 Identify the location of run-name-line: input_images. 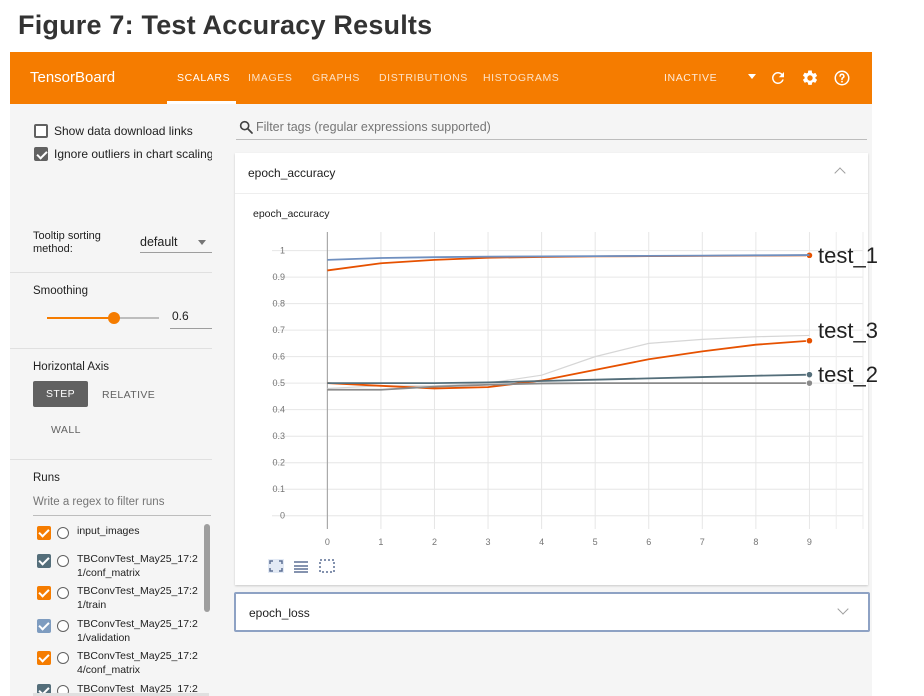
(108, 531).